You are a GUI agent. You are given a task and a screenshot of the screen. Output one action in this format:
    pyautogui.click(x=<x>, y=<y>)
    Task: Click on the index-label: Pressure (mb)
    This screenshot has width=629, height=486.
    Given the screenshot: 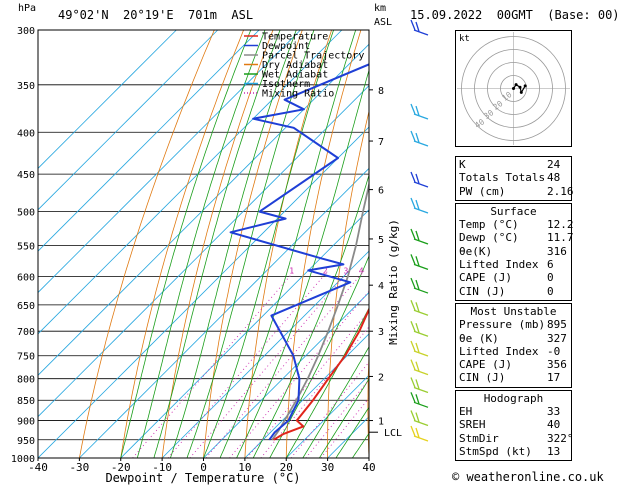 What is the action you would take?
    pyautogui.click(x=502, y=325)
    